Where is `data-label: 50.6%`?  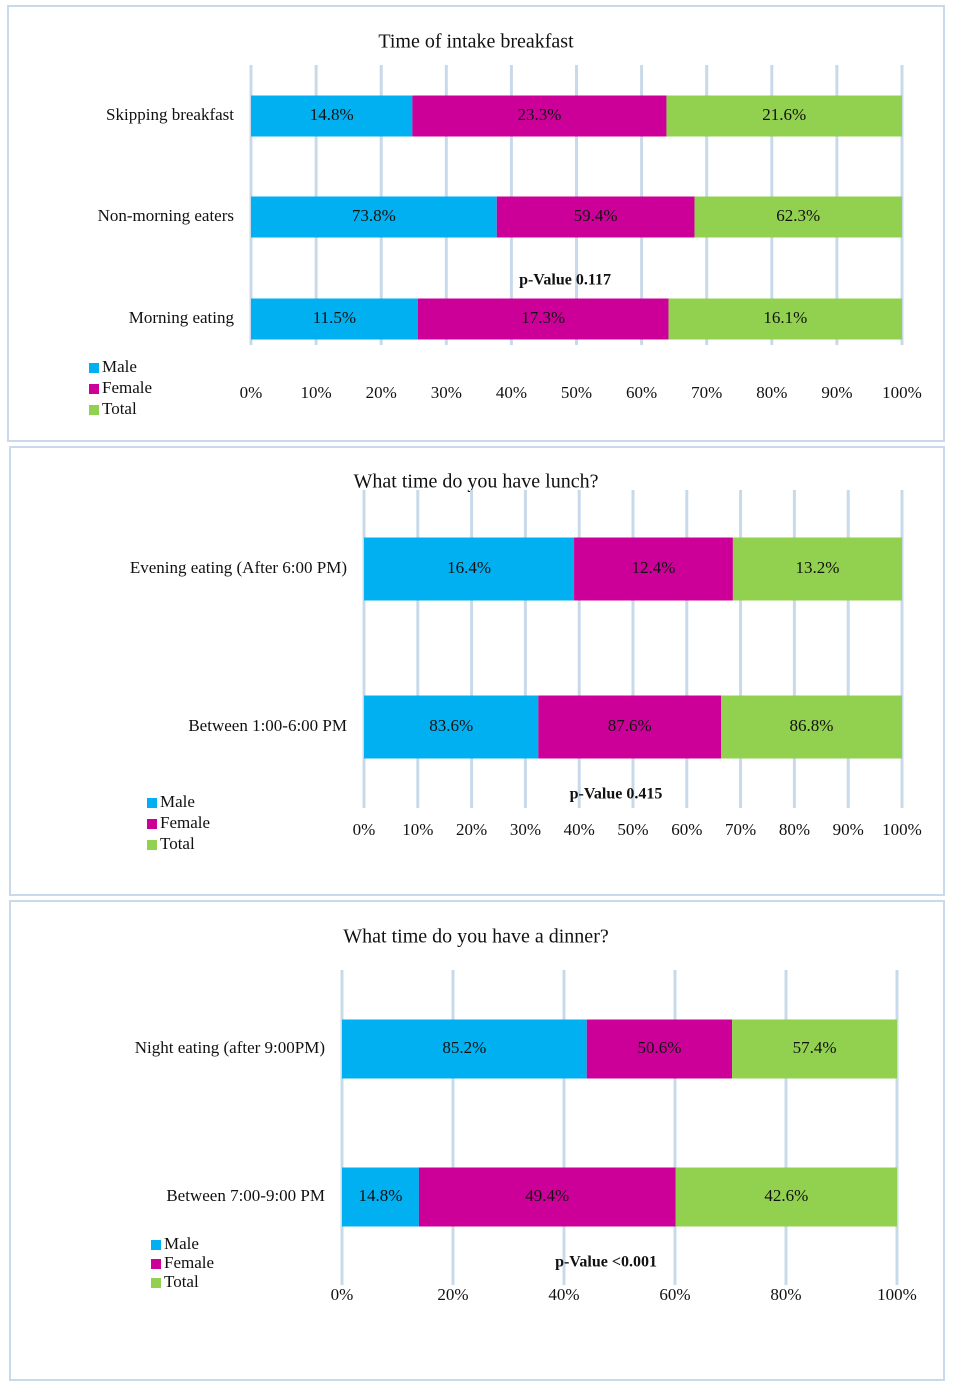
data-label: 50.6% is located at coordinates (659, 1047).